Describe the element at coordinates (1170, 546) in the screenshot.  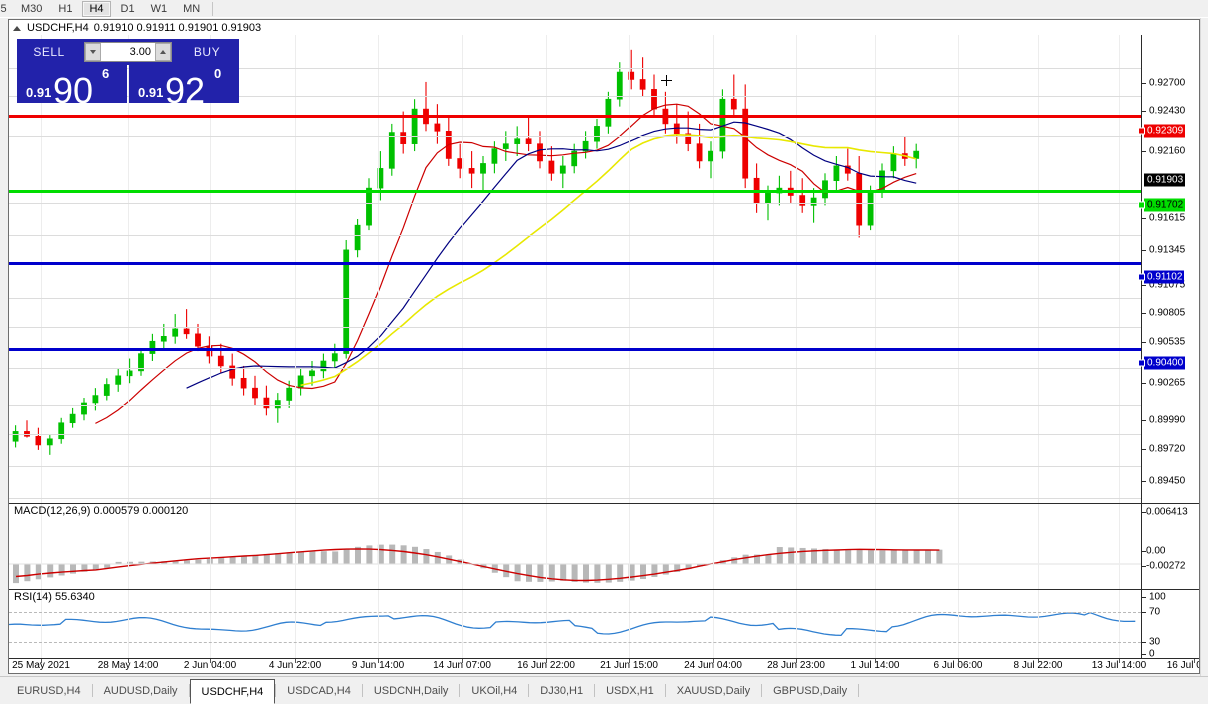
I see `macd-axis: 0.006413 0.00 -0.00272` at that location.